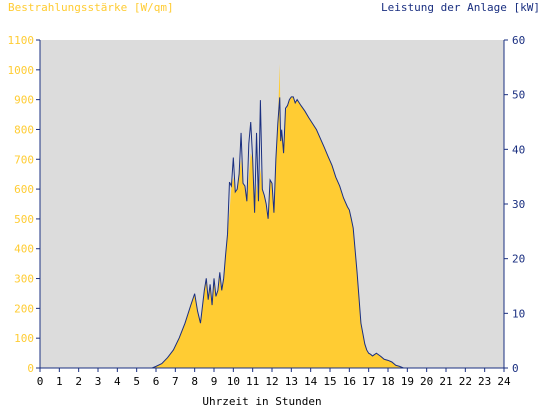 This screenshot has height=408, width=544. What do you see at coordinates (21, 70) in the screenshot?
I see `left-tick-label: 1000` at bounding box center [21, 70].